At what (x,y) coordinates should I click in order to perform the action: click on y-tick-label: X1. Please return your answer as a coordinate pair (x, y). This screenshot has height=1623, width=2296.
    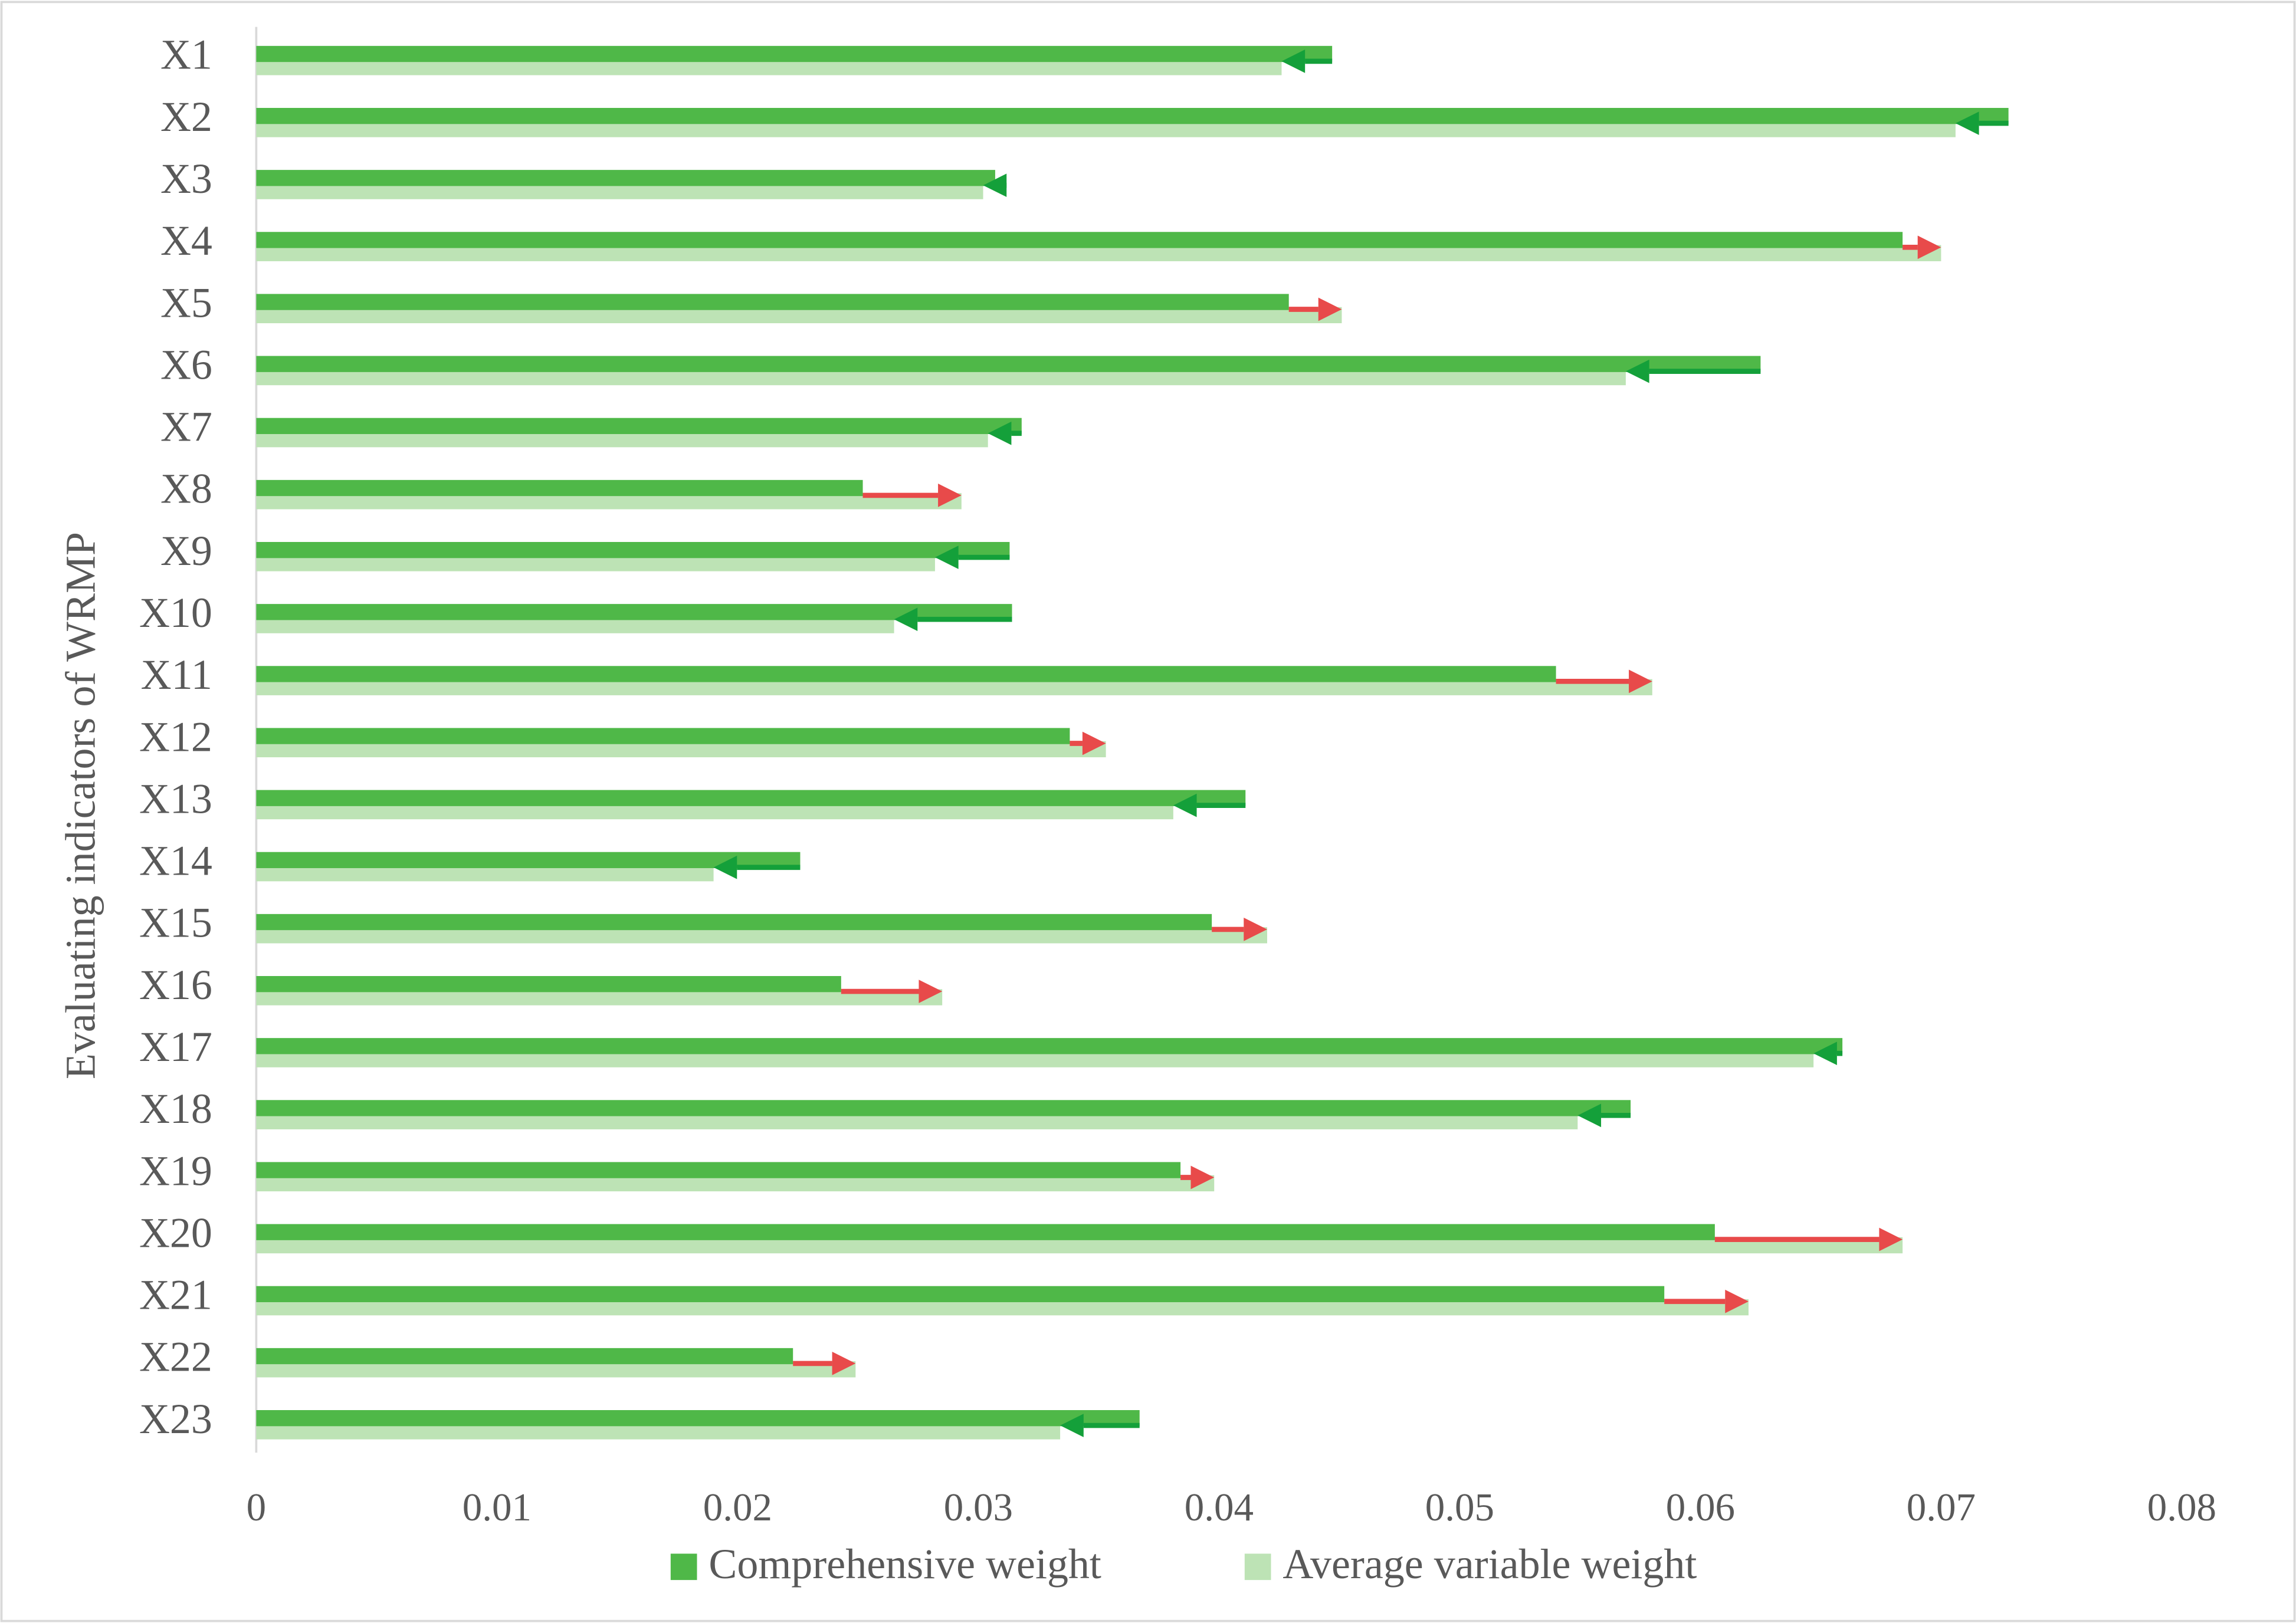
    Looking at the image, I should click on (186, 54).